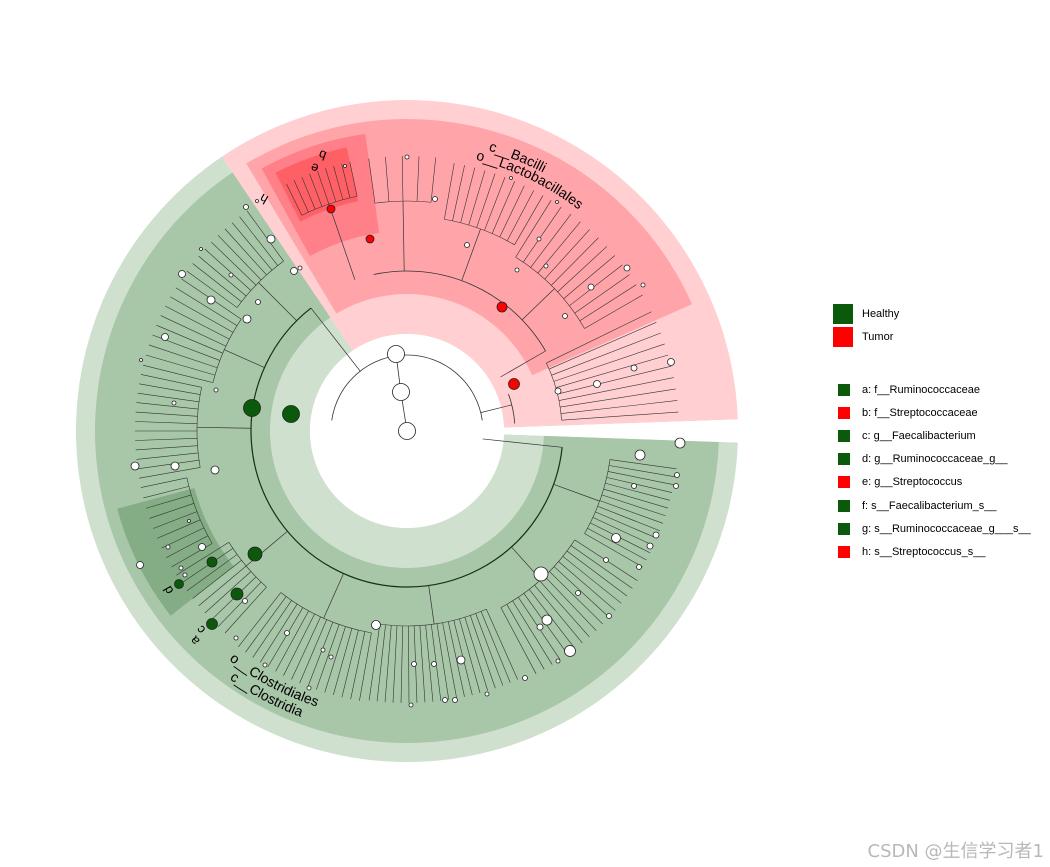 This screenshot has height=867, width=1050. What do you see at coordinates (866, 336) in the screenshot?
I see `legend-tumor: Tumor` at bounding box center [866, 336].